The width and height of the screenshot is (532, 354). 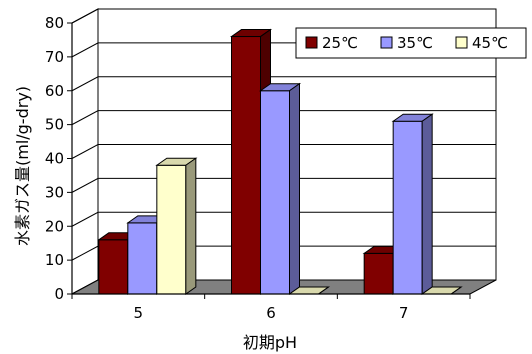 What do you see at coordinates (404, 313) in the screenshot?
I see `x-tick-label: 7` at bounding box center [404, 313].